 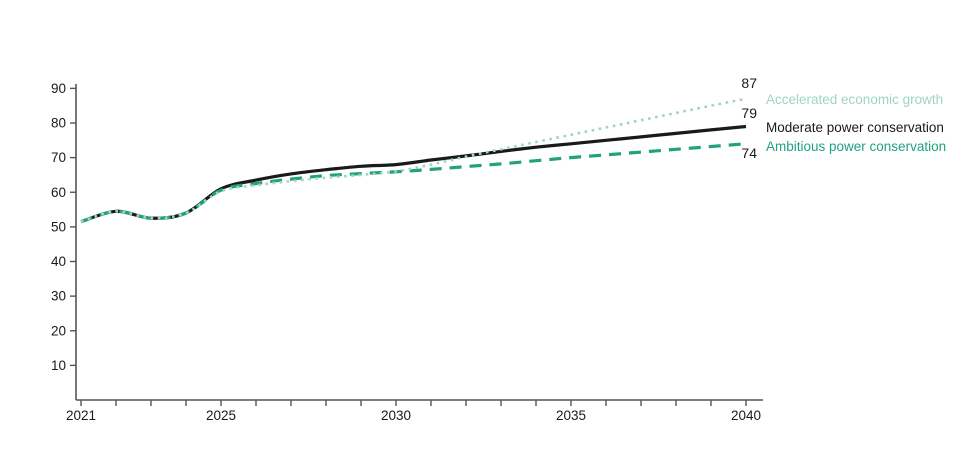 I want to click on end-value-ambitious: 74, so click(x=749, y=153).